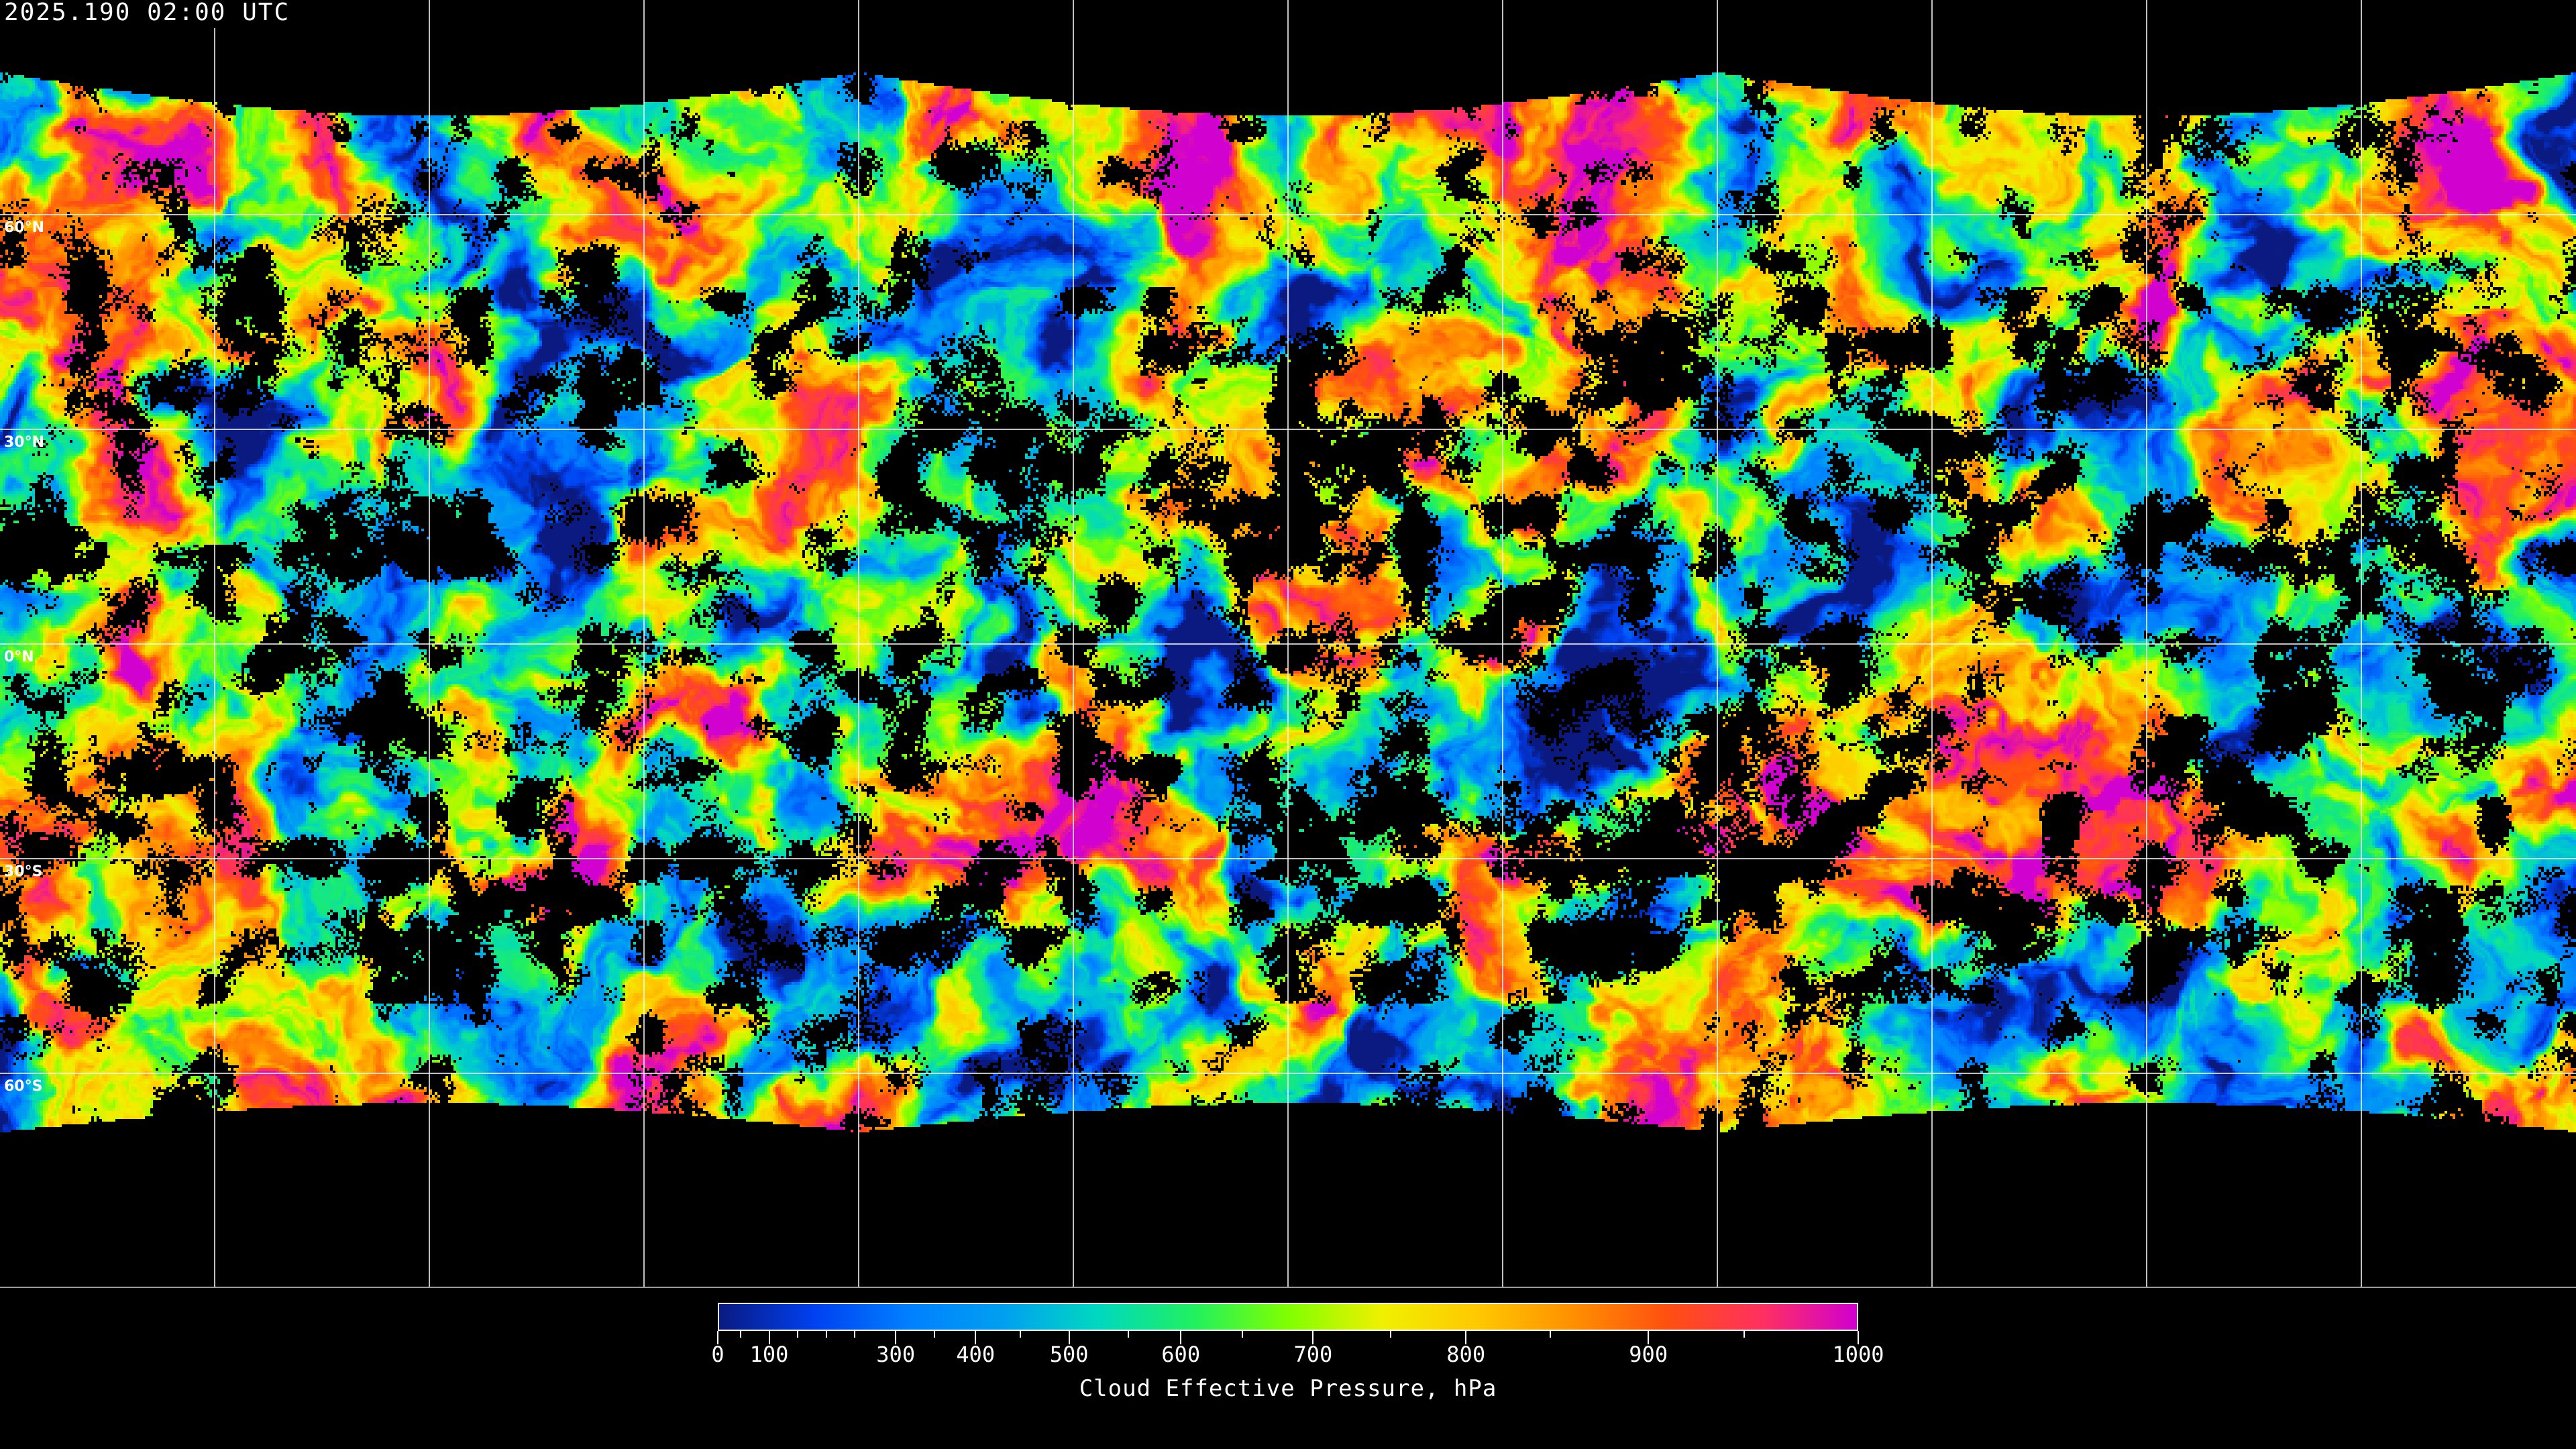 The width and height of the screenshot is (2576, 1449). I want to click on colorbar-tick-label: 700, so click(1313, 1354).